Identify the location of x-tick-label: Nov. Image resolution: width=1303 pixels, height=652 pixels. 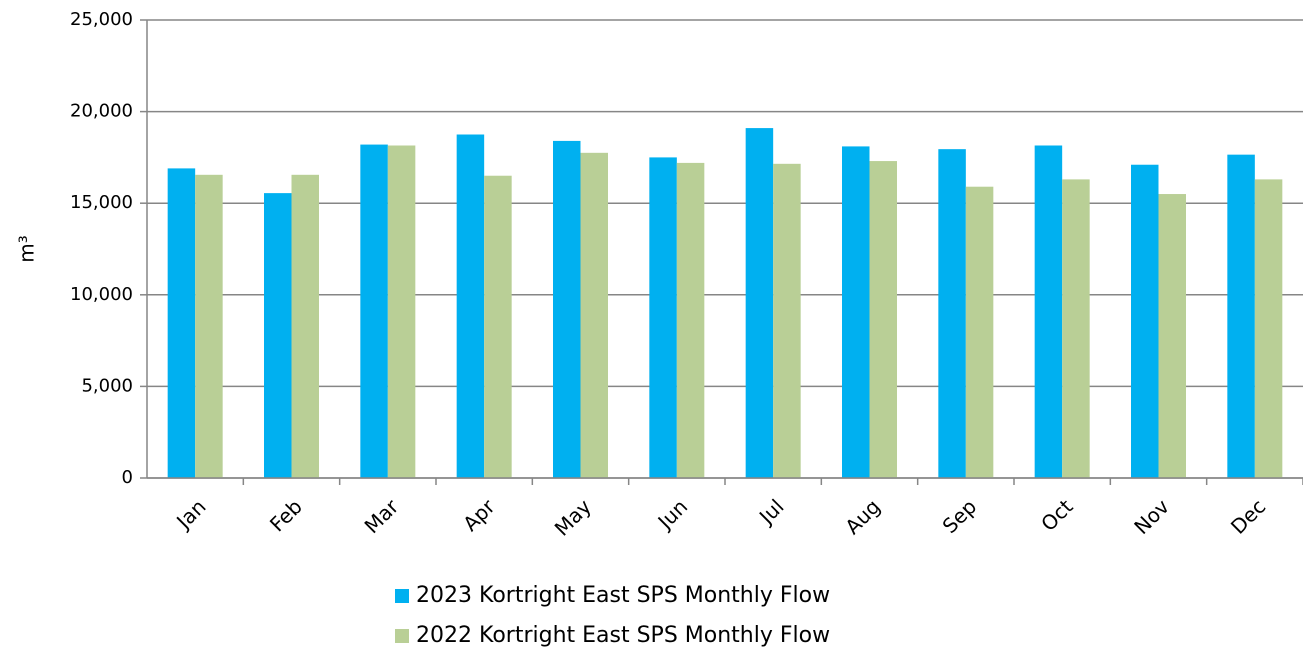
(1151, 516).